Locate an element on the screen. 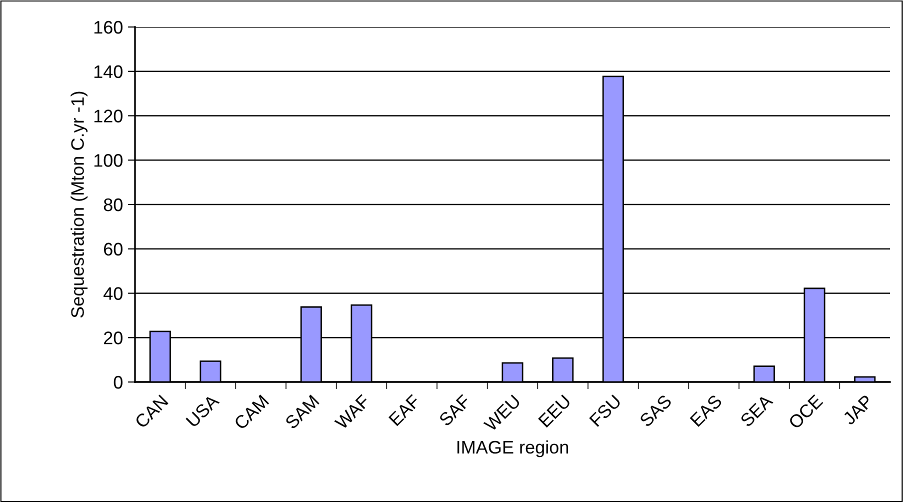 The image size is (904, 502). x-tick-label: SAS is located at coordinates (655, 411).